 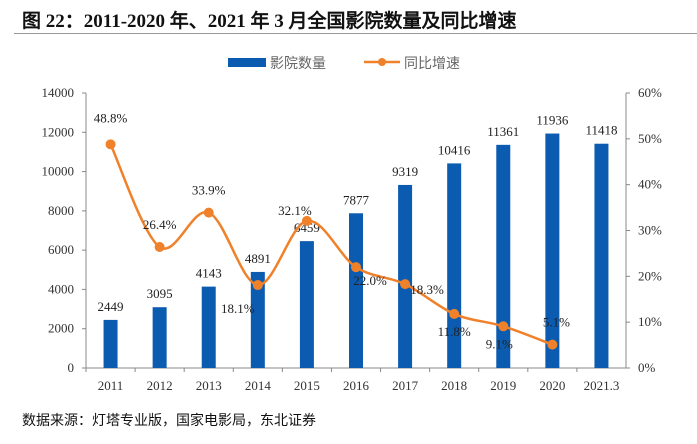 I want to click on bar-data-label: 2449, so click(x=111, y=306).